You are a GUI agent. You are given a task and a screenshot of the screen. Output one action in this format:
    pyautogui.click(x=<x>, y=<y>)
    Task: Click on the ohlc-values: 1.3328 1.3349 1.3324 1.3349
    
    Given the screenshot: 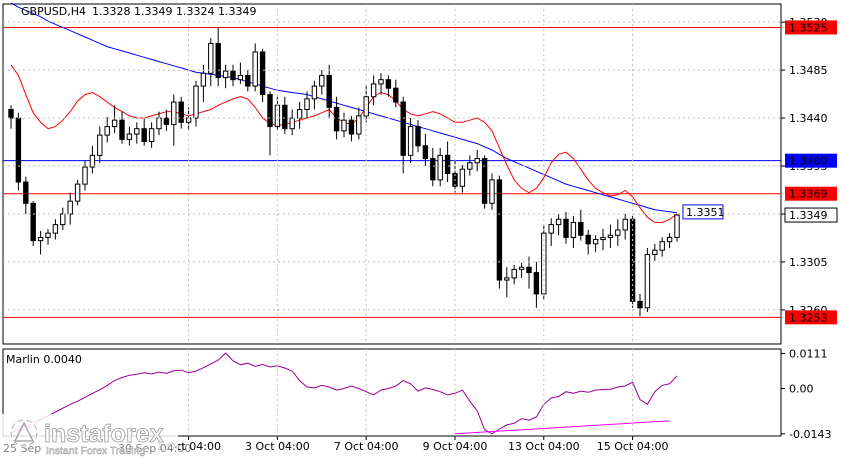 What is the action you would take?
    pyautogui.click(x=174, y=11)
    